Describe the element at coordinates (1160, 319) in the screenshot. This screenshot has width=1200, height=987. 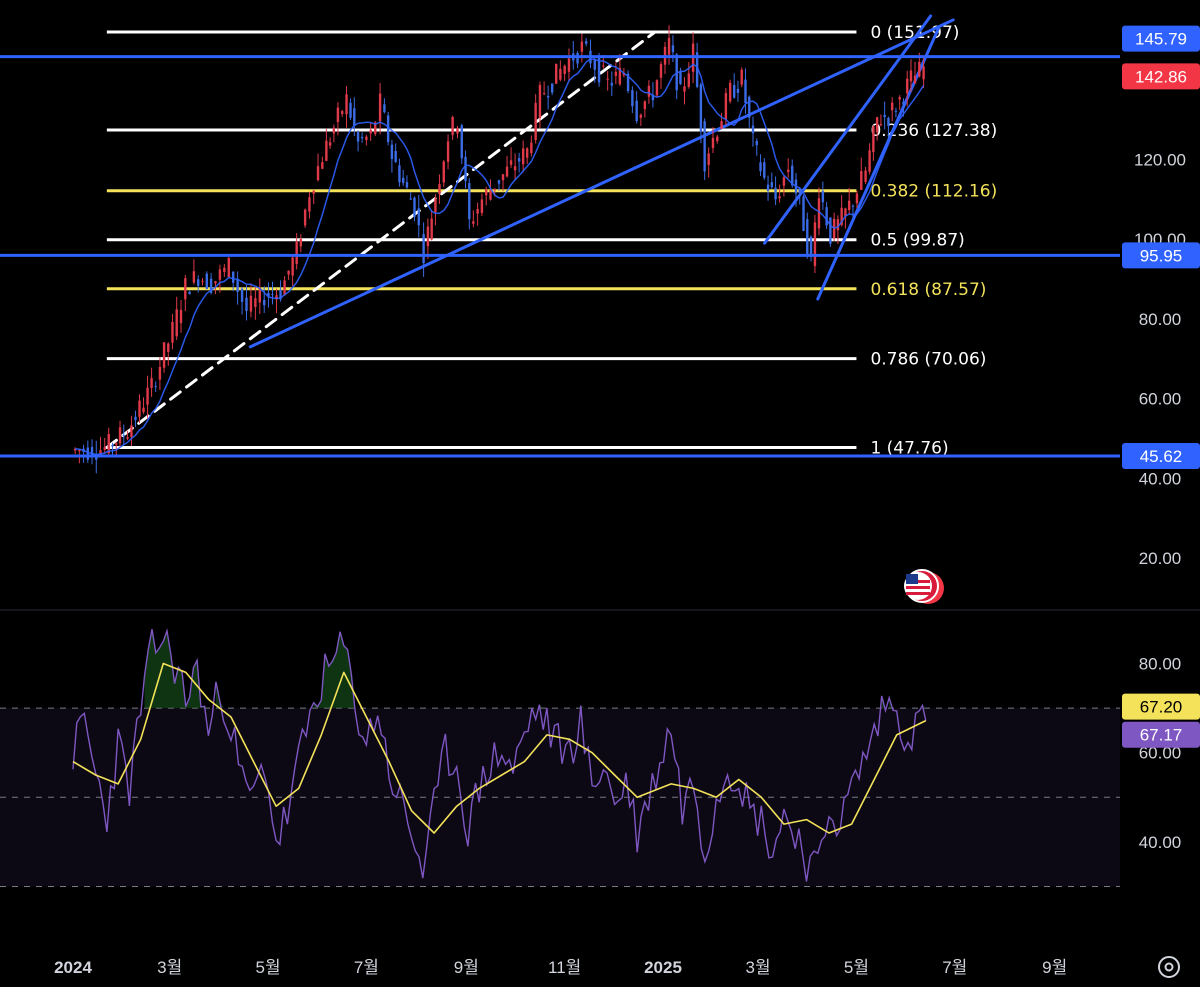
I see `price-tick-label: 80.00` at that location.